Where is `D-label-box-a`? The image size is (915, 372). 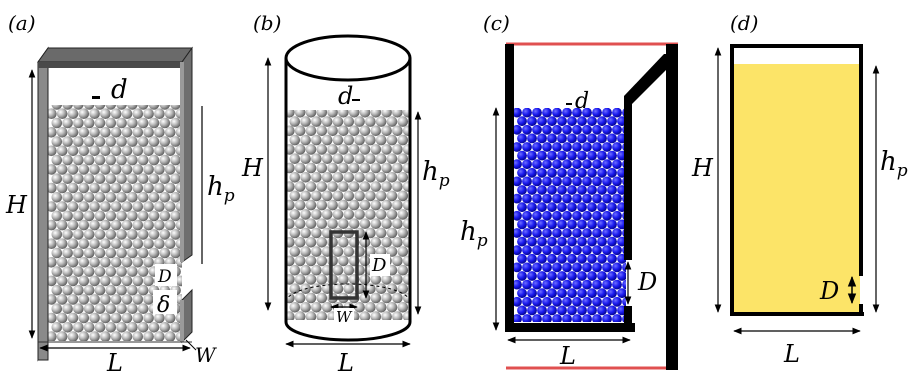
D-label-box-a is located at coordinates (166, 275).